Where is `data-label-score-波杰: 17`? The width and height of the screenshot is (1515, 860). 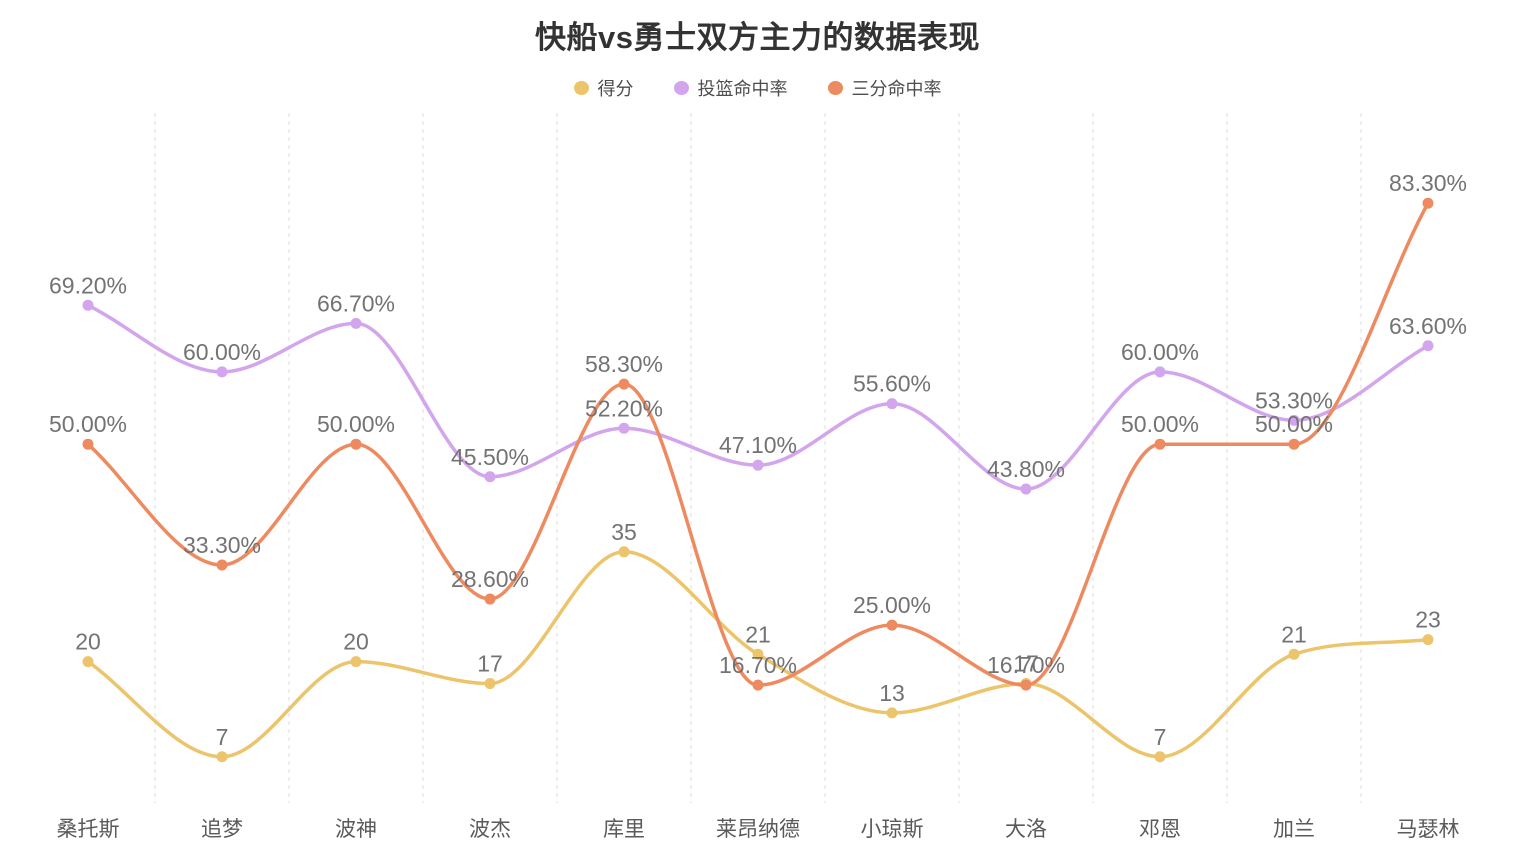
data-label-score-波杰: 17 is located at coordinates (490, 664).